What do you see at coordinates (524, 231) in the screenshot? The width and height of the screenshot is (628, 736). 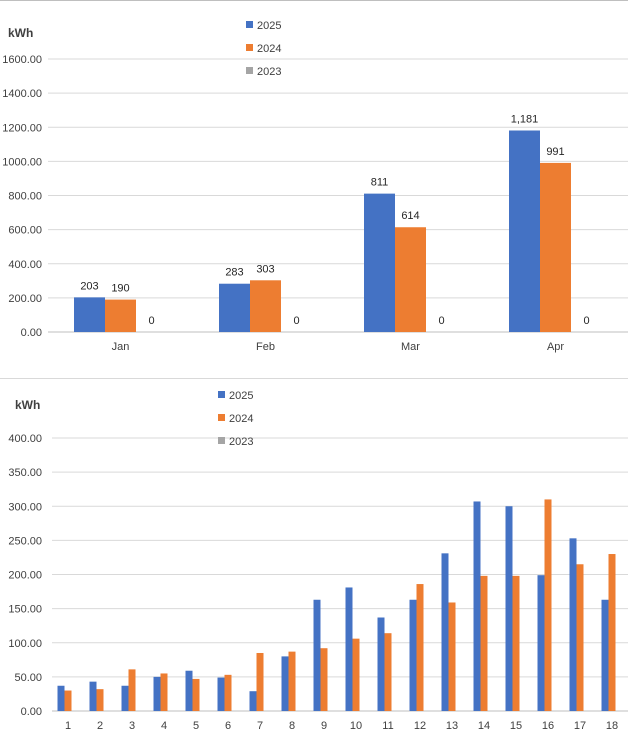 I see `bar-2025-Apr` at bounding box center [524, 231].